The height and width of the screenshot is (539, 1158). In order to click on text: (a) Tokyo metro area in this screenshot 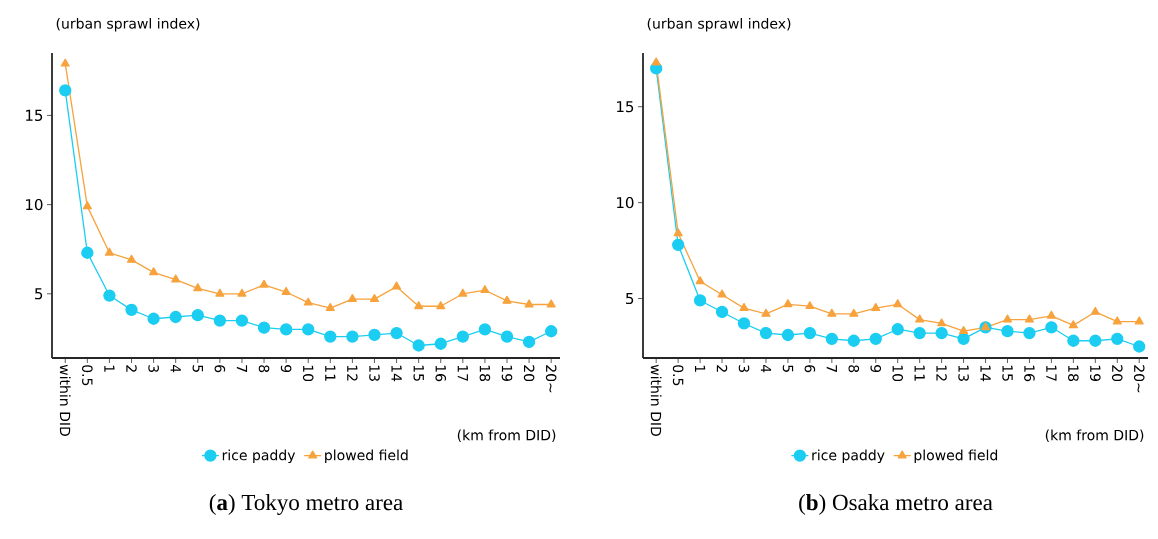, I will do `click(306, 504)`.